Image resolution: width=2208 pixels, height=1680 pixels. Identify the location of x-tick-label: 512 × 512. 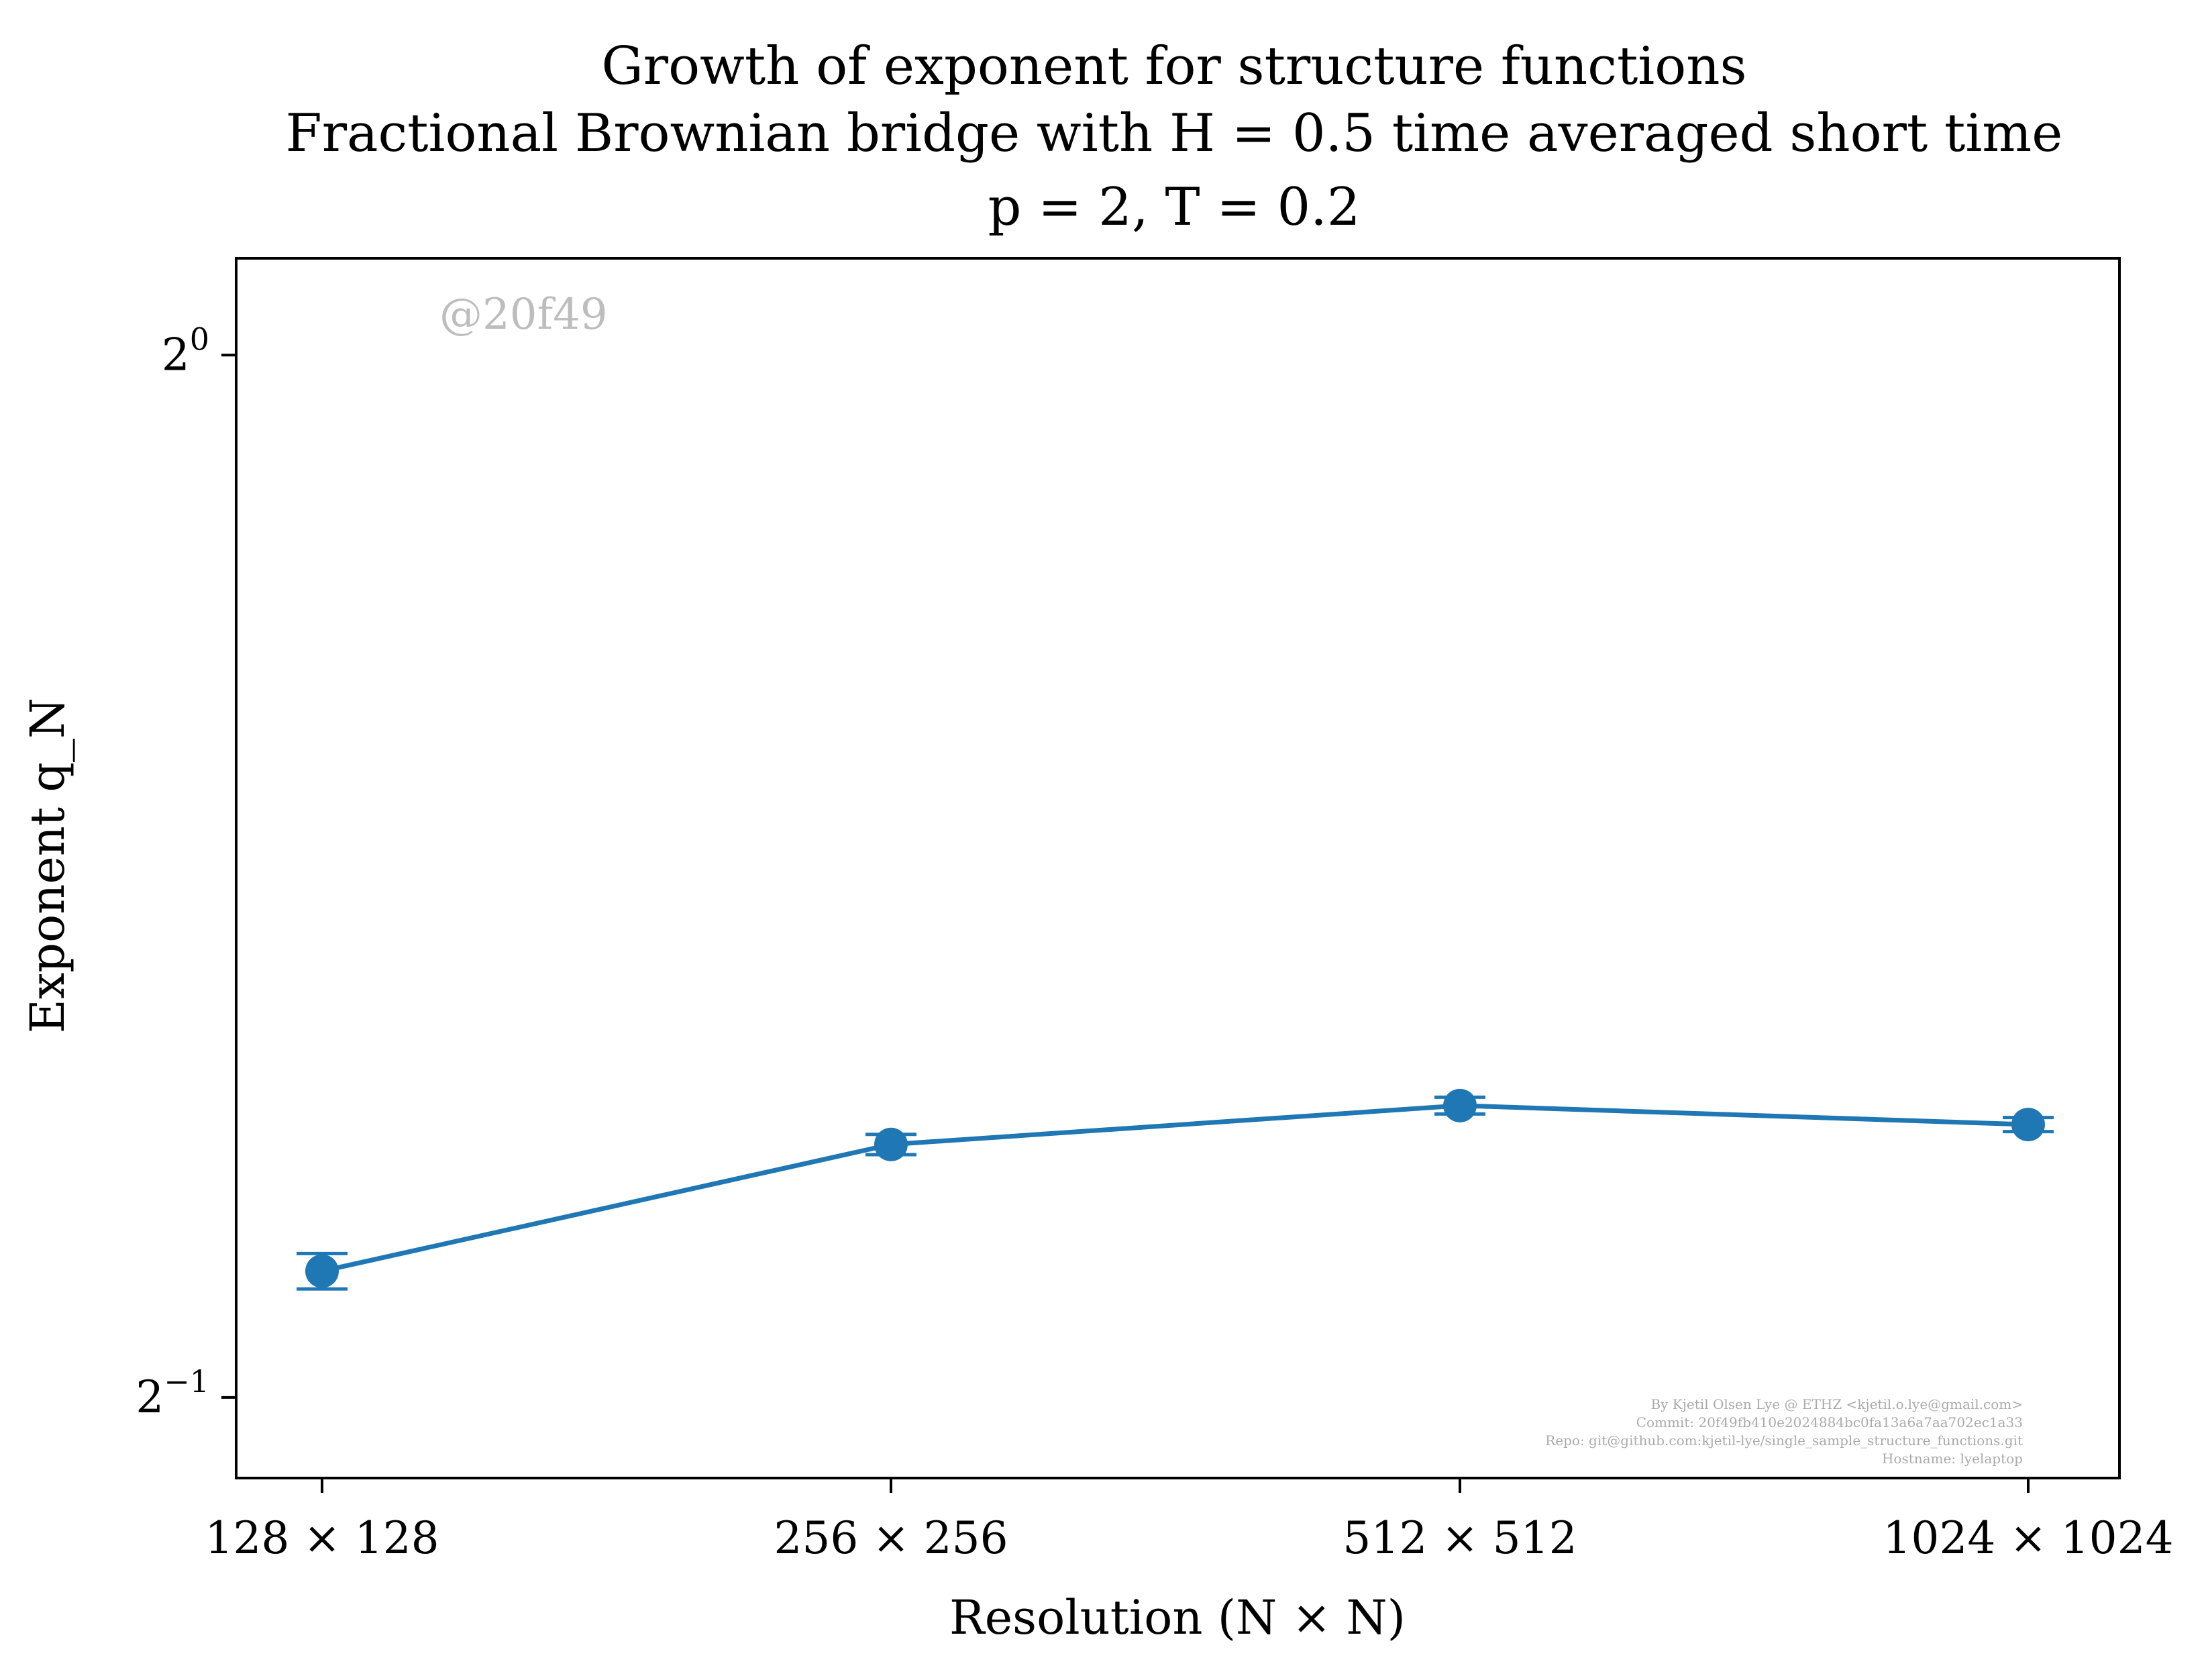
(1460, 1538).